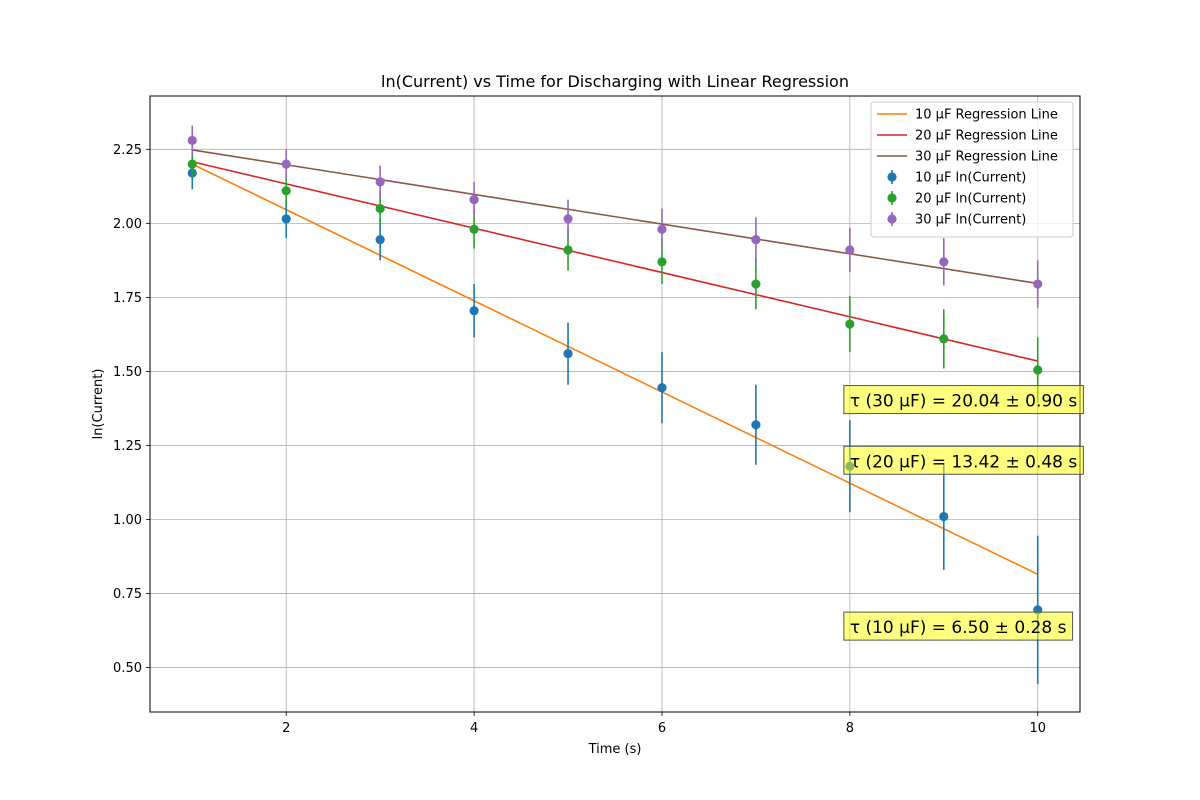  I want to click on y-tick-label: 2.00, so click(127, 224).